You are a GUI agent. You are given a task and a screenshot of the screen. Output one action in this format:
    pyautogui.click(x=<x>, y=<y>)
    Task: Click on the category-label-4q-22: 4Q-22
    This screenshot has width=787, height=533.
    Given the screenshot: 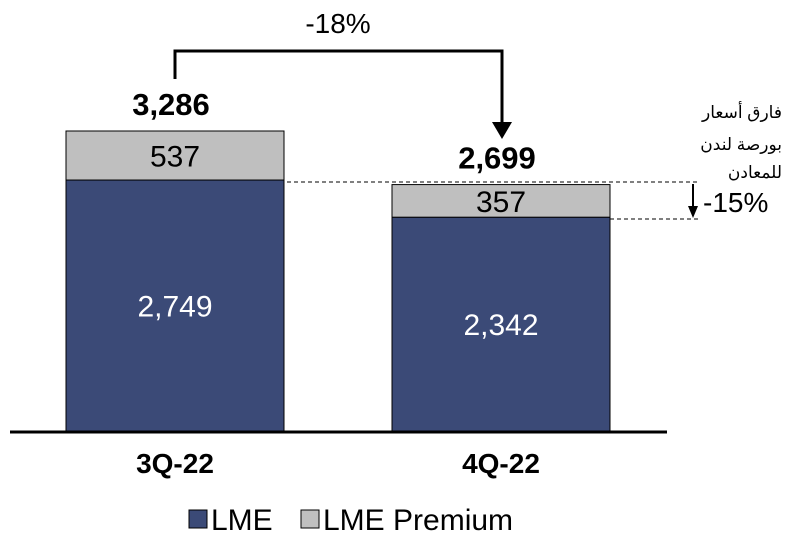 What is the action you would take?
    pyautogui.click(x=501, y=463)
    